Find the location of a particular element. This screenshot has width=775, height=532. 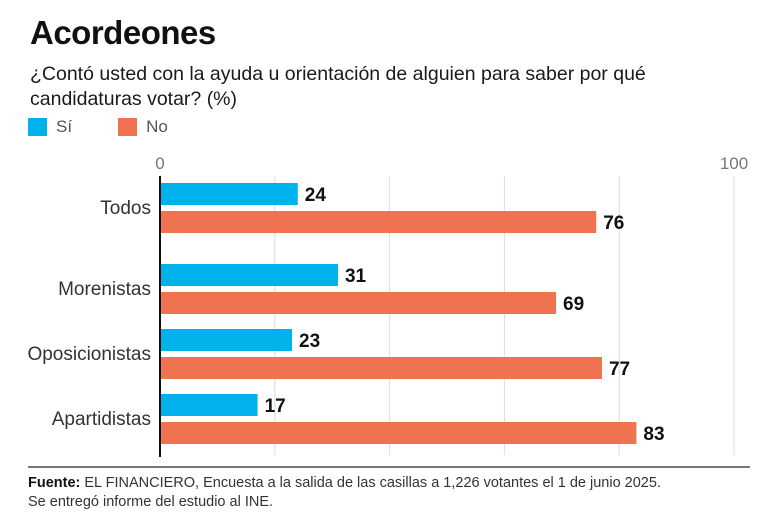

value-label-apartidistas-si: 17 is located at coordinates (275, 406).